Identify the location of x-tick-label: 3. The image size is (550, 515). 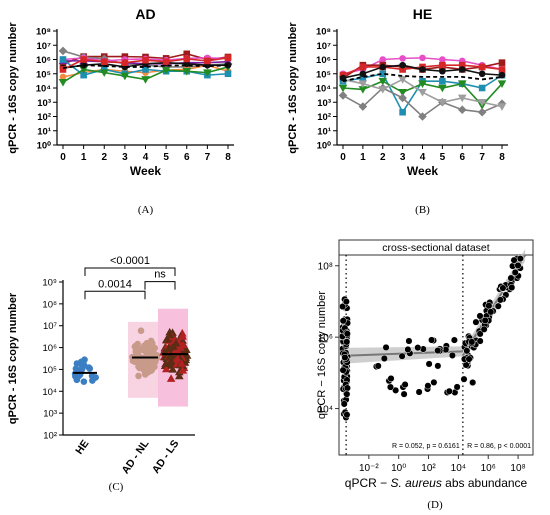
(403, 157).